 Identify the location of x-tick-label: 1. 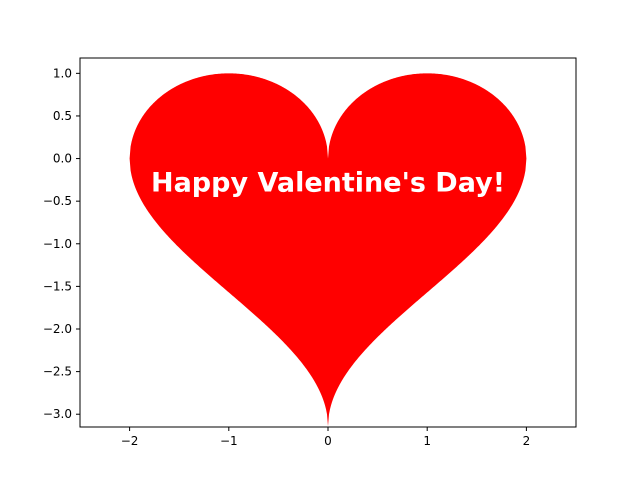
(427, 441).